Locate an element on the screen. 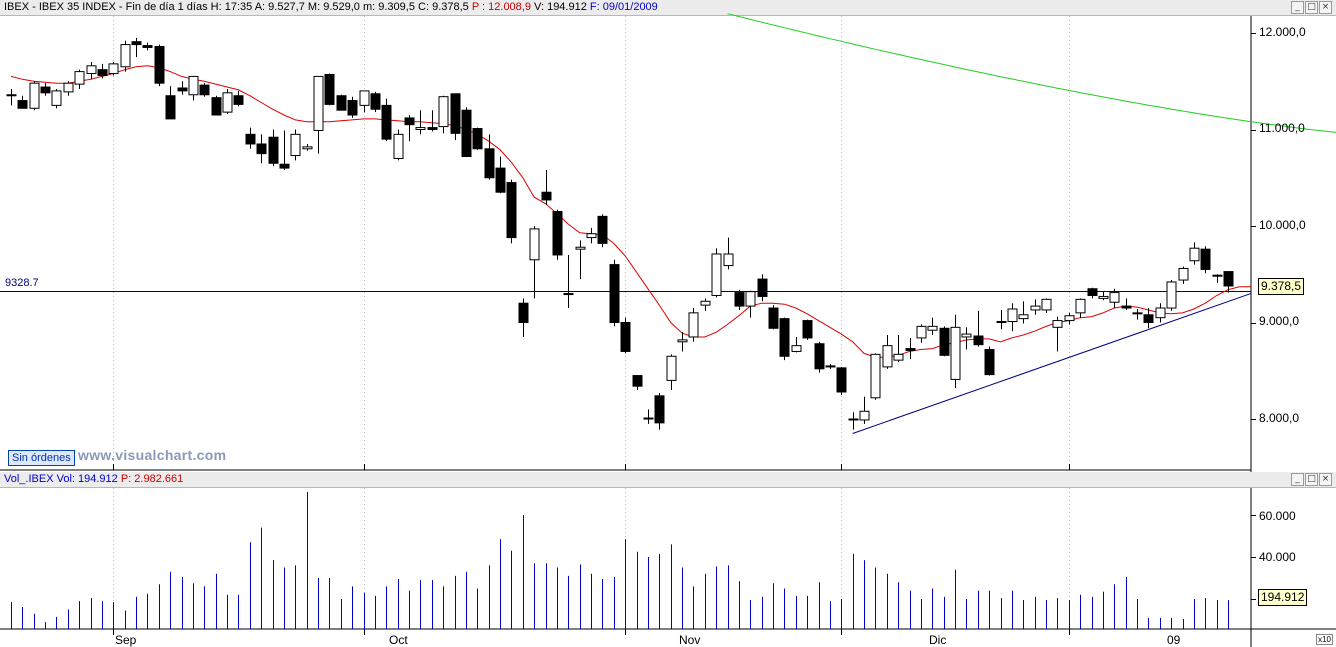 This screenshot has width=1336, height=647. last-volume-badge: 194.912 is located at coordinates (1283, 597).